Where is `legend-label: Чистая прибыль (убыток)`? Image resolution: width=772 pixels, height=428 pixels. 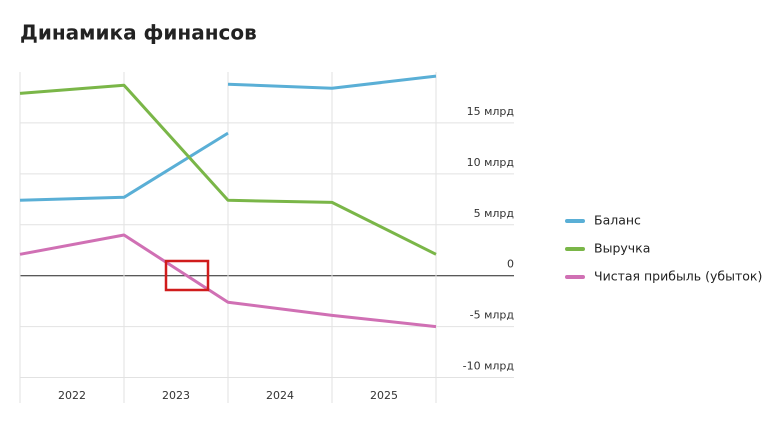 legend-label: Чистая прибыль (убыток) is located at coordinates (678, 276).